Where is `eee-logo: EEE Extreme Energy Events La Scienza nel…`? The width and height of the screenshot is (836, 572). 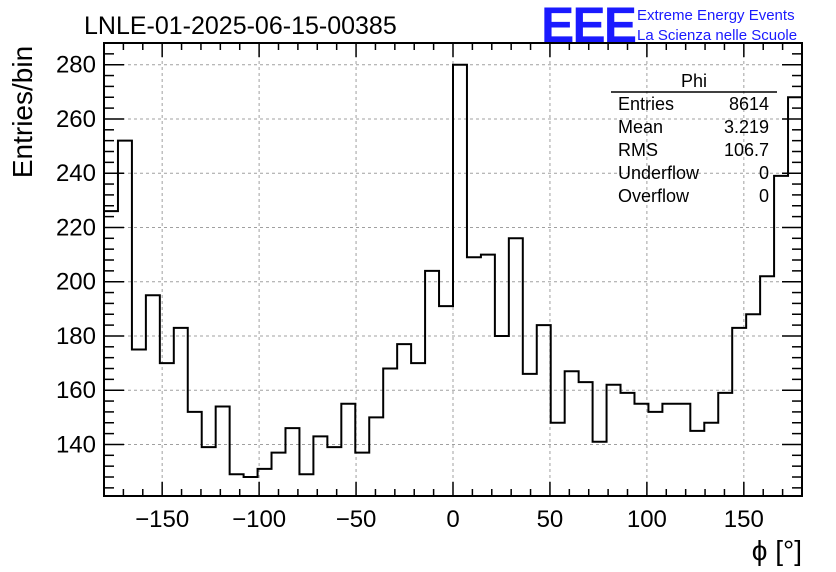 eee-logo: EEE Extreme Energy Events La Scienza nel… is located at coordinates (669, 26).